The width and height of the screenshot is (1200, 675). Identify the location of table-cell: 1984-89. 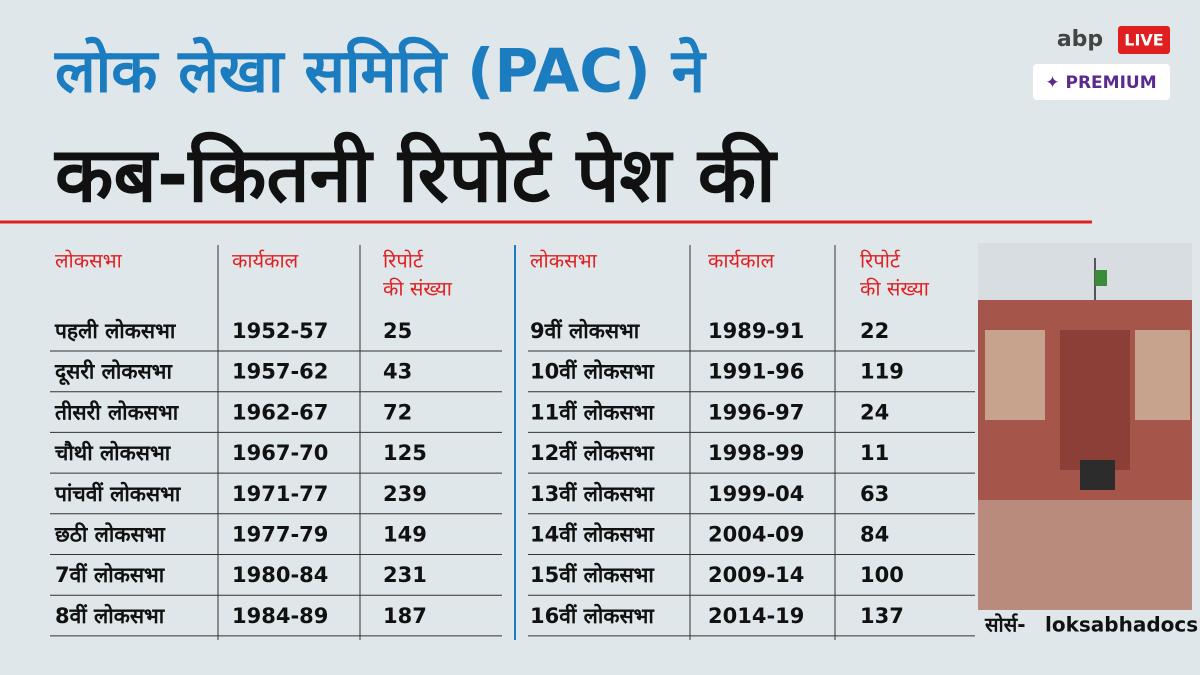
(280, 616).